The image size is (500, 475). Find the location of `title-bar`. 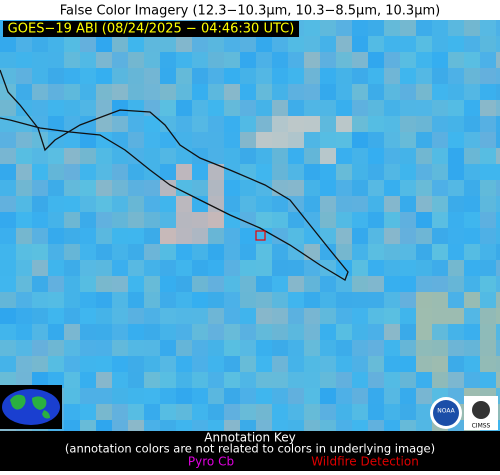

title-bar is located at coordinates (250, 10).